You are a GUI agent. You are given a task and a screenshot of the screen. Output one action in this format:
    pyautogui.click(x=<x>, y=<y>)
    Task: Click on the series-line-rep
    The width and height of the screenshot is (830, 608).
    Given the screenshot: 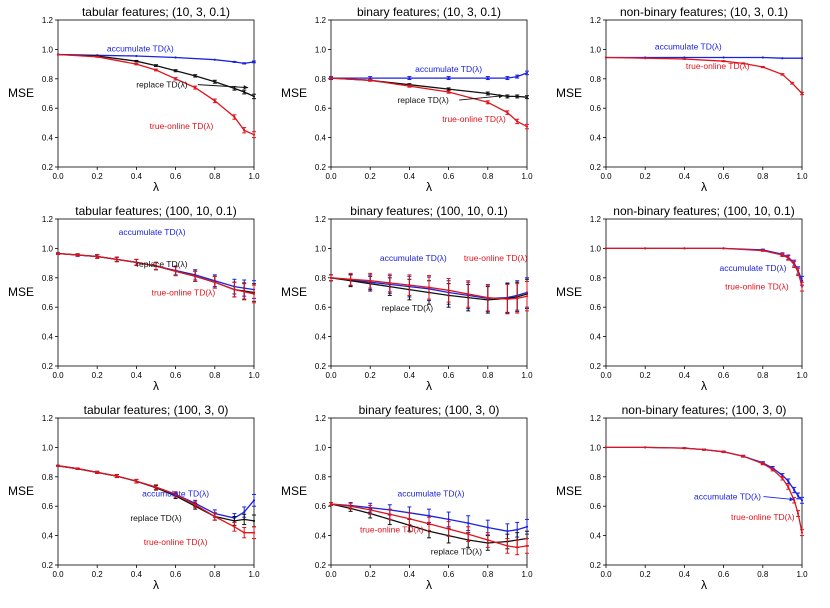 What is the action you would take?
    pyautogui.click(x=156, y=75)
    